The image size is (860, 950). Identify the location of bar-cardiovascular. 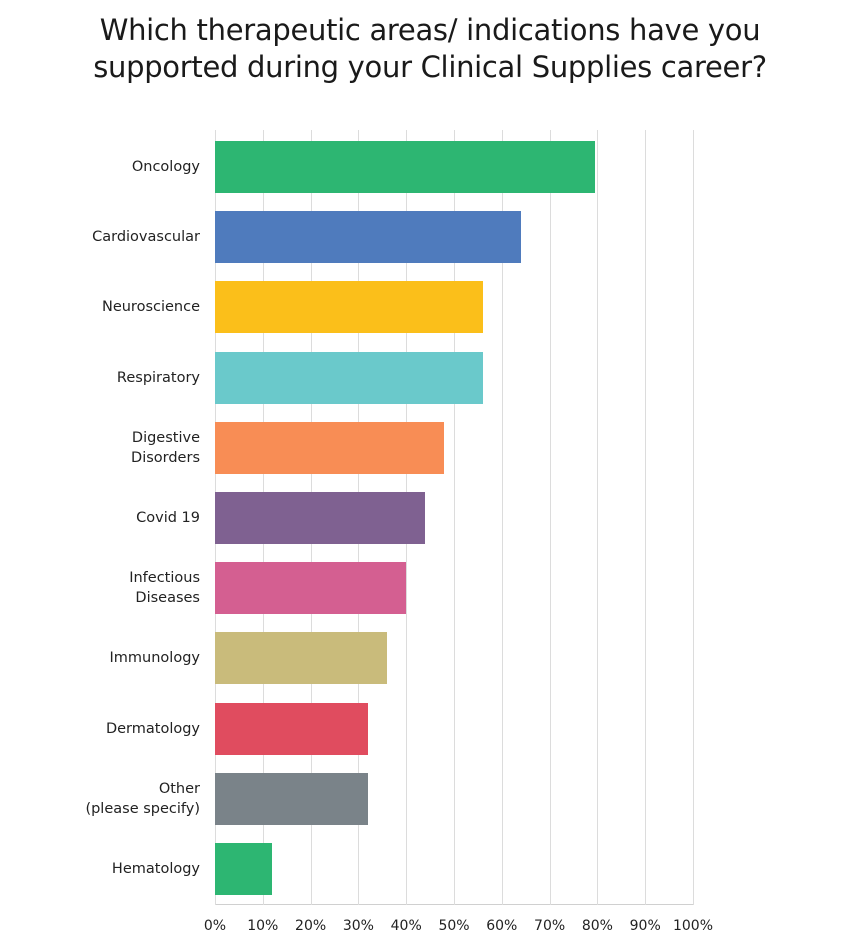
(368, 237).